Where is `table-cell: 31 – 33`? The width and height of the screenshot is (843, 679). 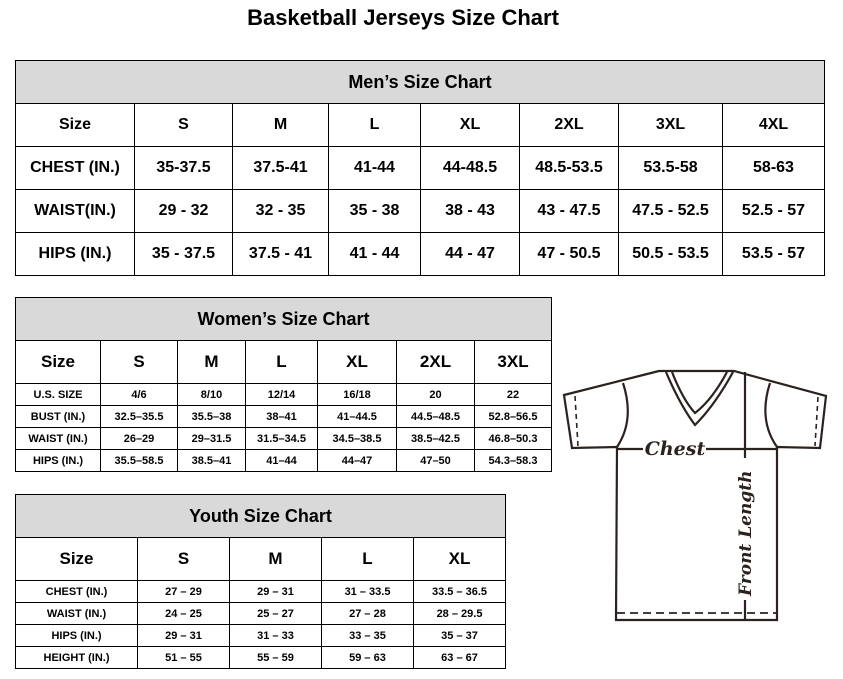 table-cell: 31 – 33 is located at coordinates (275, 635).